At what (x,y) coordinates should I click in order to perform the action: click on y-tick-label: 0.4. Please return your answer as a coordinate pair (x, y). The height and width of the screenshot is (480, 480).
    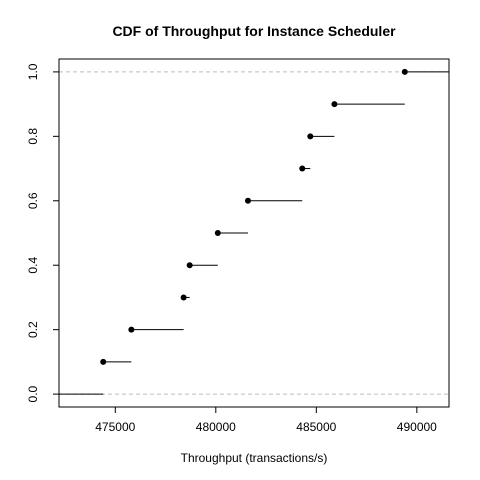
    Looking at the image, I should click on (33, 265).